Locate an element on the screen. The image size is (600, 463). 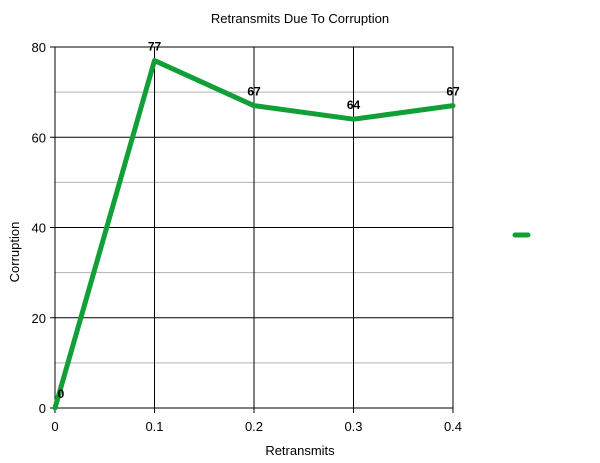
x-axis-label: Retransmits is located at coordinates (300, 450).